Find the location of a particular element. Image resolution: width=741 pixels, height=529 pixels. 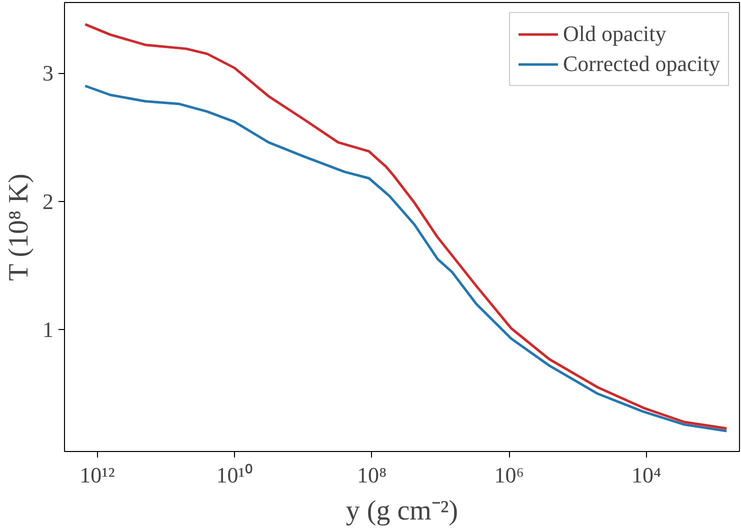

y-axis-title: T (10⁸ K) is located at coordinates (19, 227).